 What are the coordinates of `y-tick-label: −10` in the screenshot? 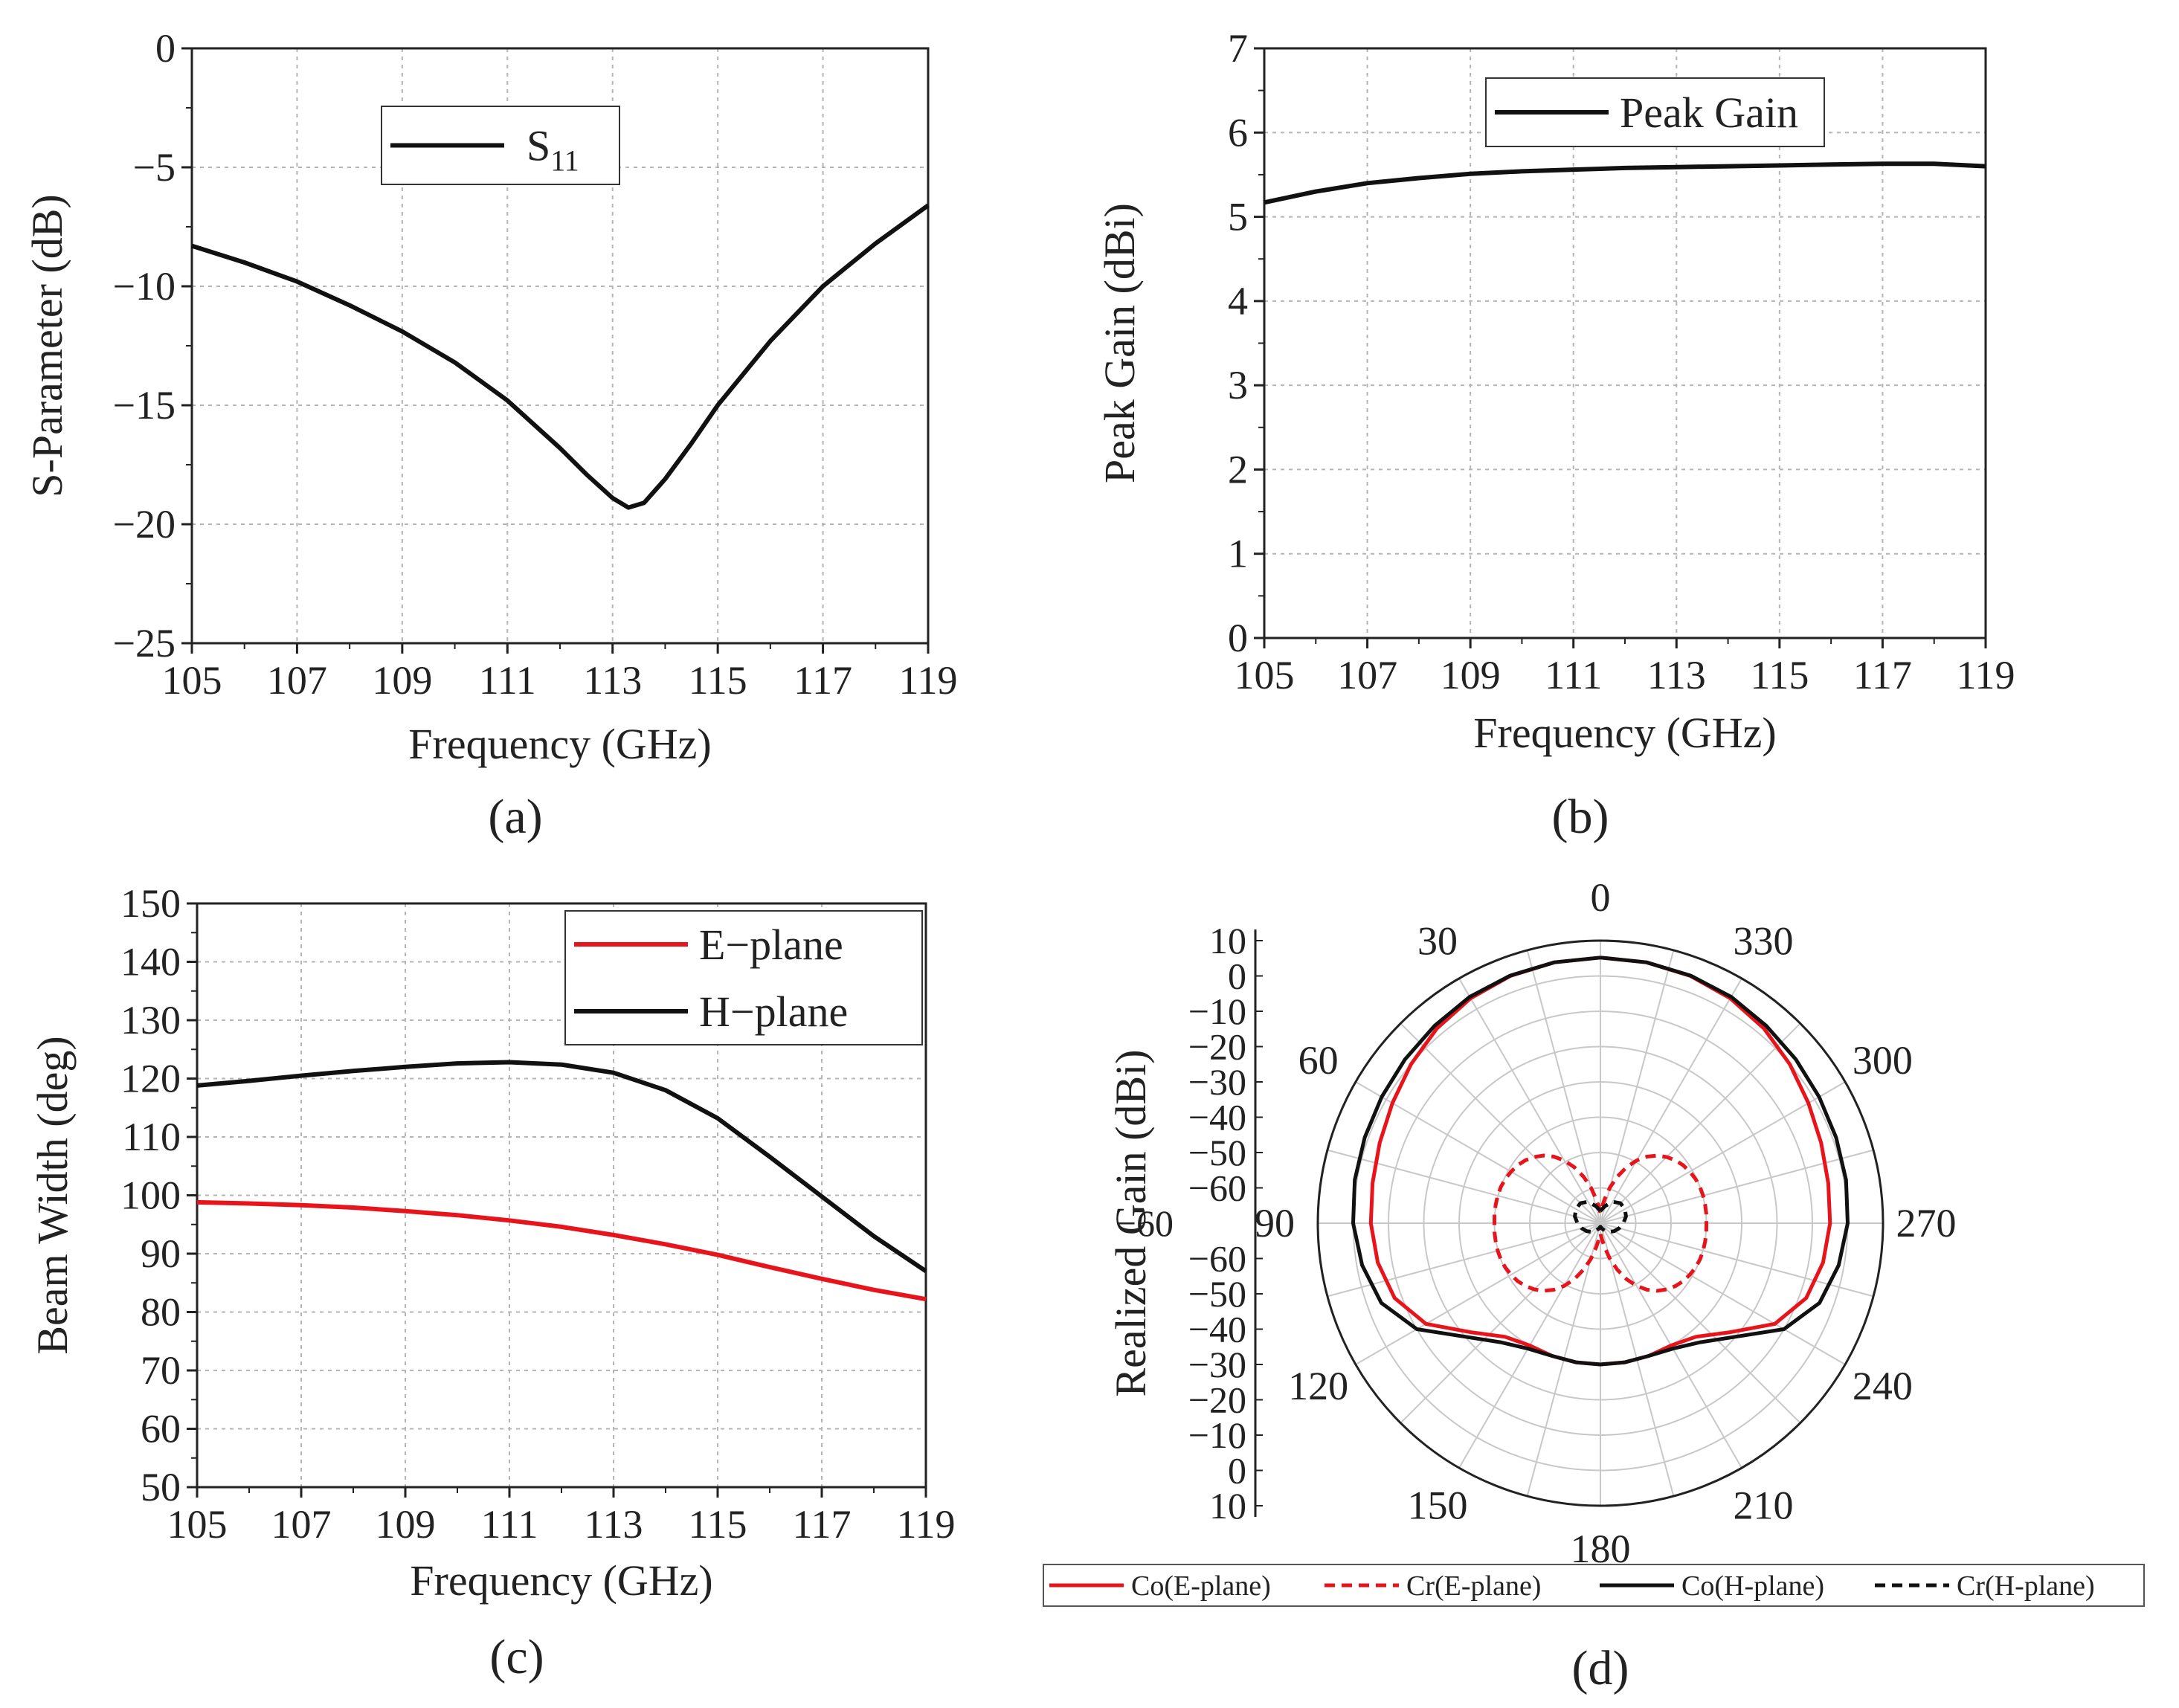 It's located at (144, 286).